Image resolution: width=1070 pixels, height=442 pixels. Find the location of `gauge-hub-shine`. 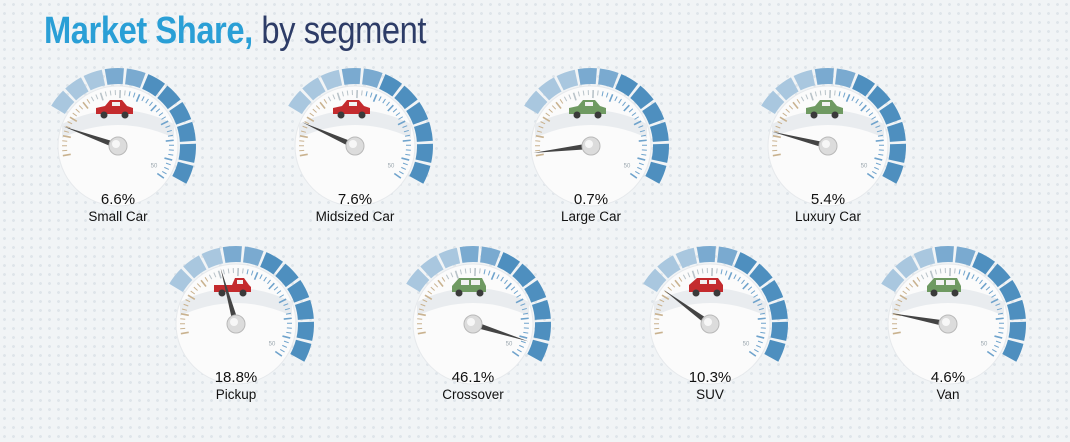

gauge-hub-shine is located at coordinates (826, 144).